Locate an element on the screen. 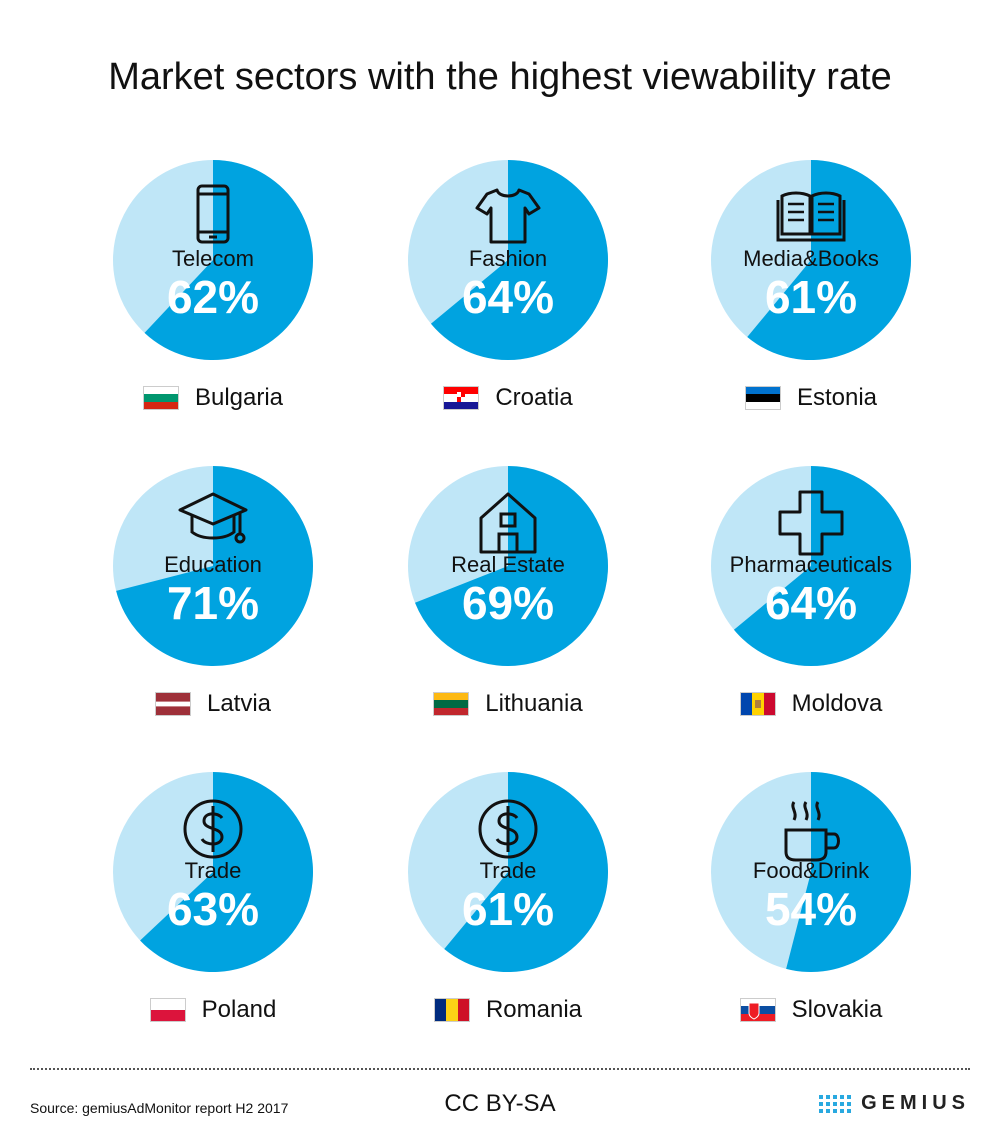  country-row: Romania is located at coordinates (508, 1010).